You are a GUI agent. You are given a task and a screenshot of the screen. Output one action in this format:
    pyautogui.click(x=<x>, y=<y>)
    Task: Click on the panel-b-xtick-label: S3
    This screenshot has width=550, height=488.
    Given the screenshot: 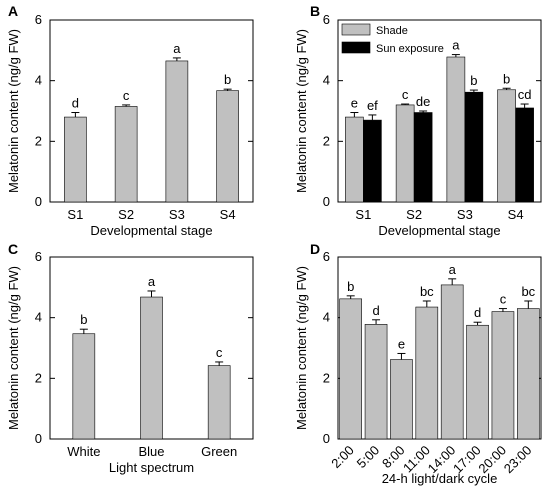 What is the action you would take?
    pyautogui.click(x=465, y=214)
    